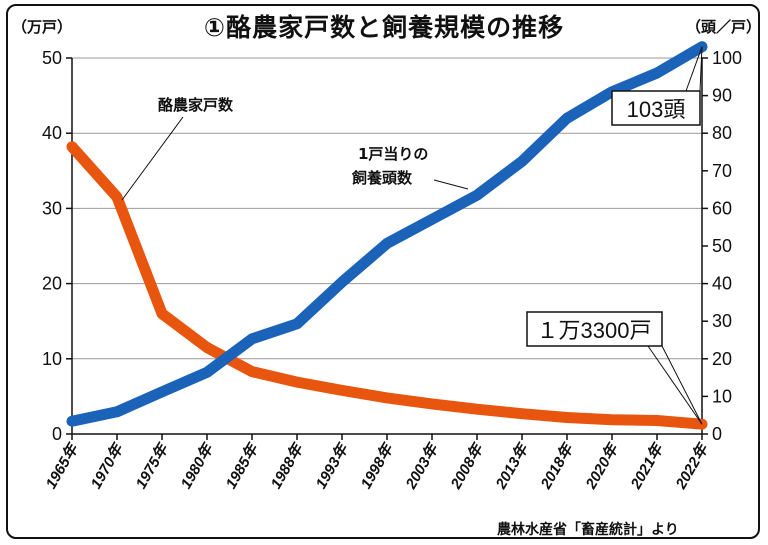  What do you see at coordinates (511, 465) in the screenshot?
I see `x-tick-label: 2013年` at bounding box center [511, 465].